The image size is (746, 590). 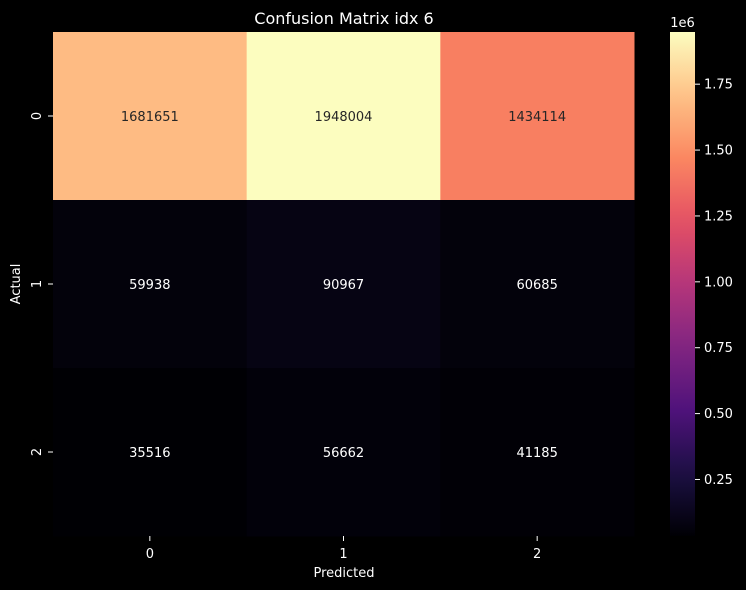 I want to click on y-tick-label: 1, so click(x=37, y=284).